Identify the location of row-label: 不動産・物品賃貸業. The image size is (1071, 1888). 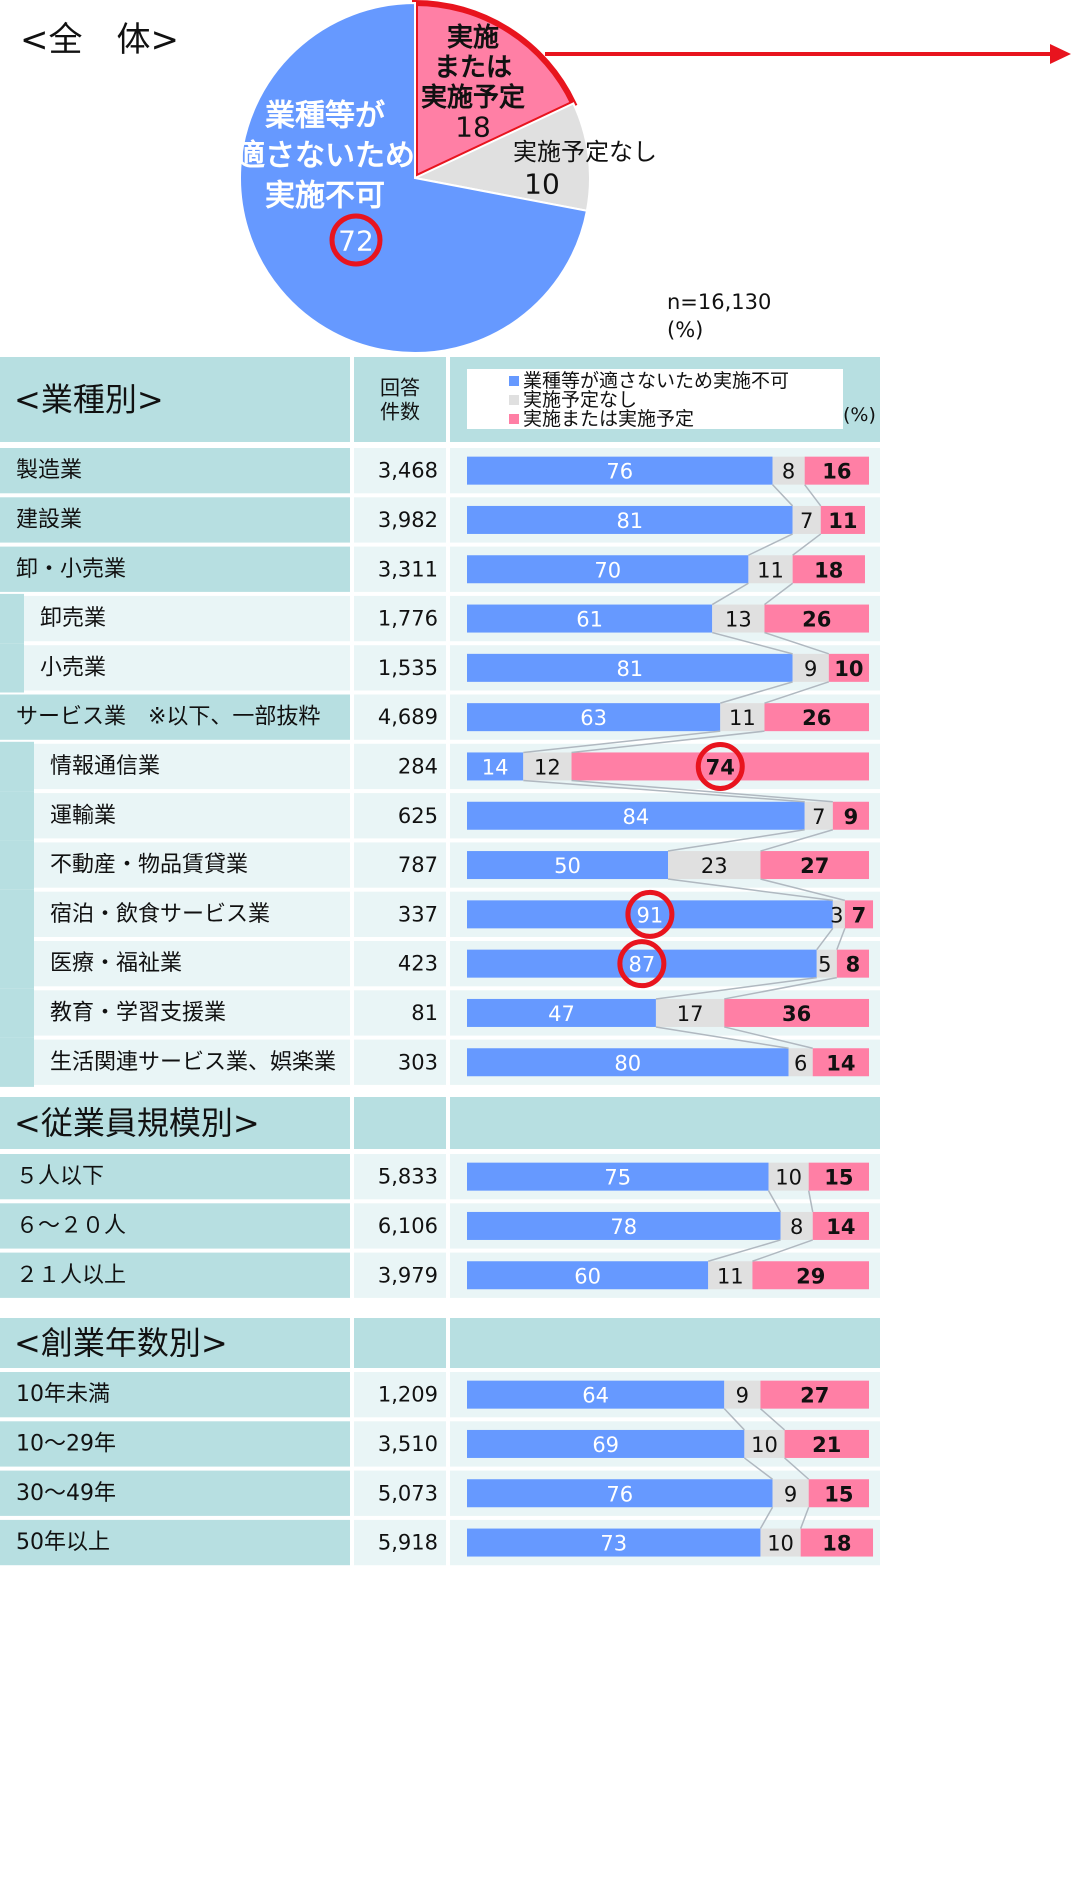
(149, 865).